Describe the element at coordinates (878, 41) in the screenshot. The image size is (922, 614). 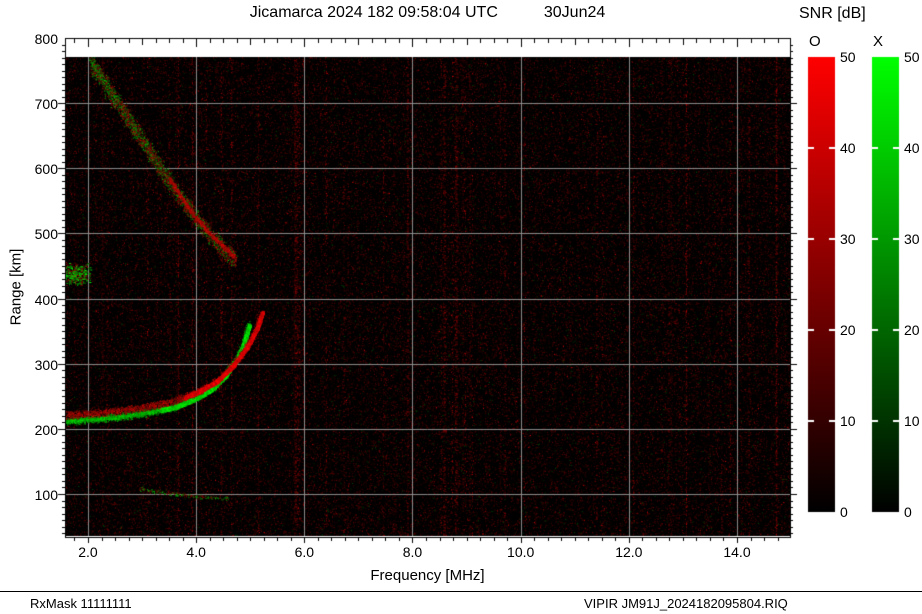
I see `x-mode-label: X` at that location.